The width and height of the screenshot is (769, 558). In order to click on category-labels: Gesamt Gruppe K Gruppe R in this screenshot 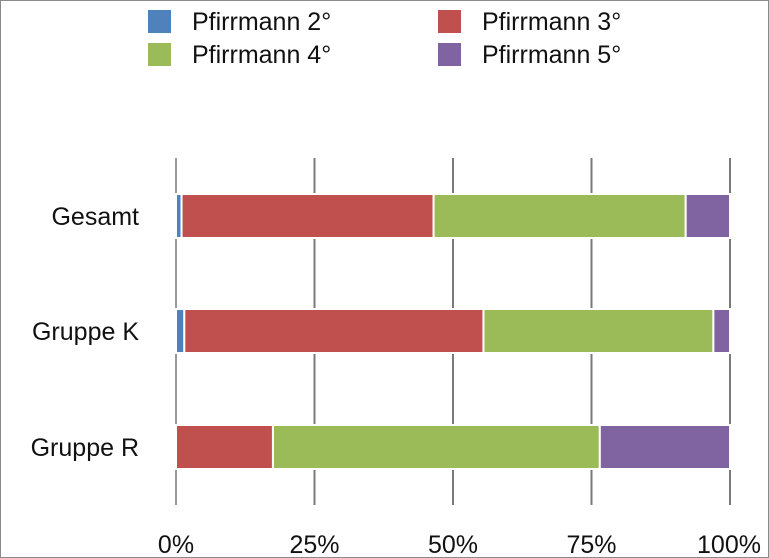, I will do `click(85, 332)`.